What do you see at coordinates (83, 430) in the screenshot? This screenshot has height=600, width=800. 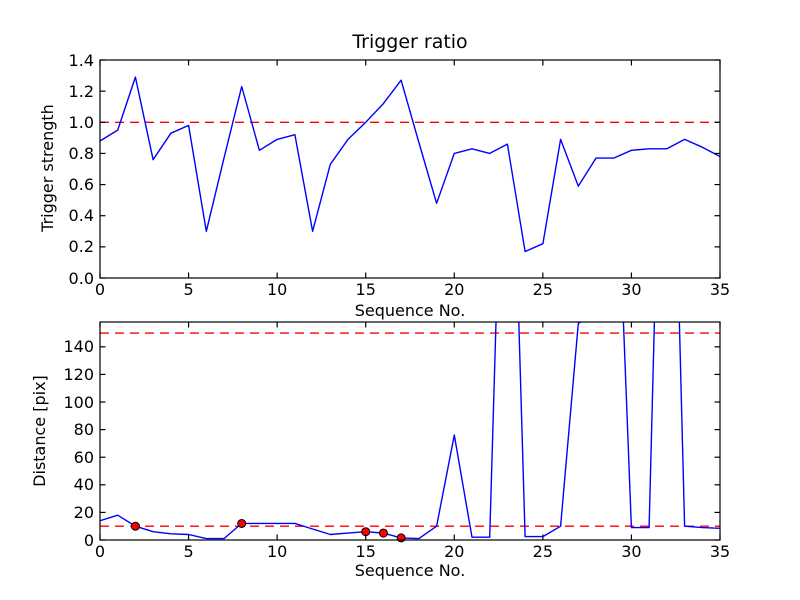 I see `y-tick-label: 80` at bounding box center [83, 430].